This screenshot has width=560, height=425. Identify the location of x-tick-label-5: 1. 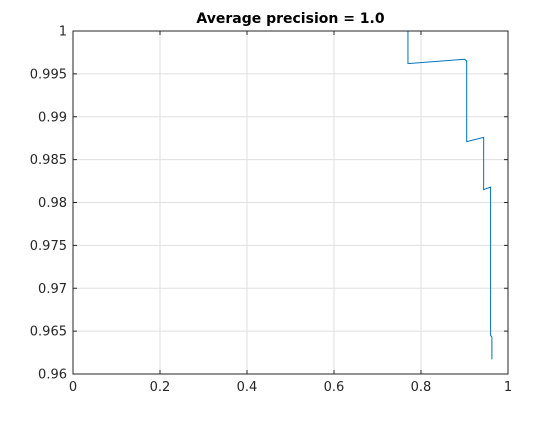
(508, 387).